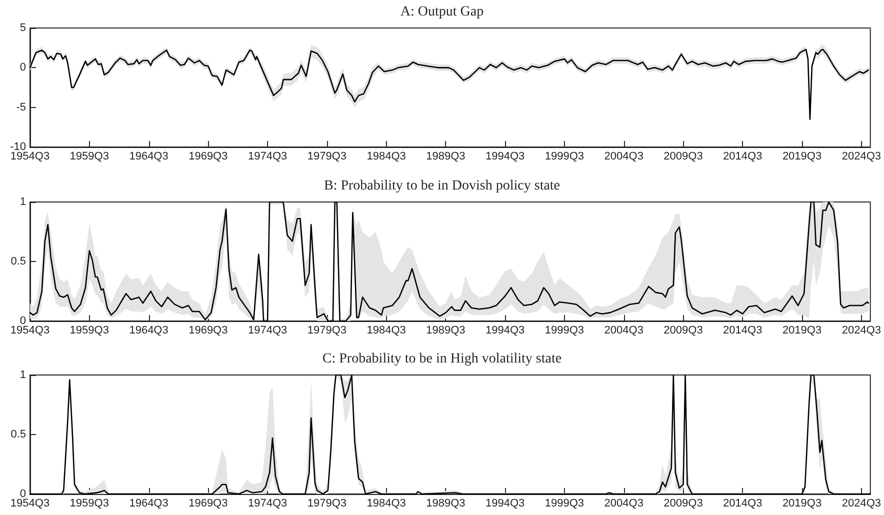 This screenshot has width=884, height=515. What do you see at coordinates (442, 186) in the screenshot?
I see `chart-title: B: Probability to be in Dovish policy state` at bounding box center [442, 186].